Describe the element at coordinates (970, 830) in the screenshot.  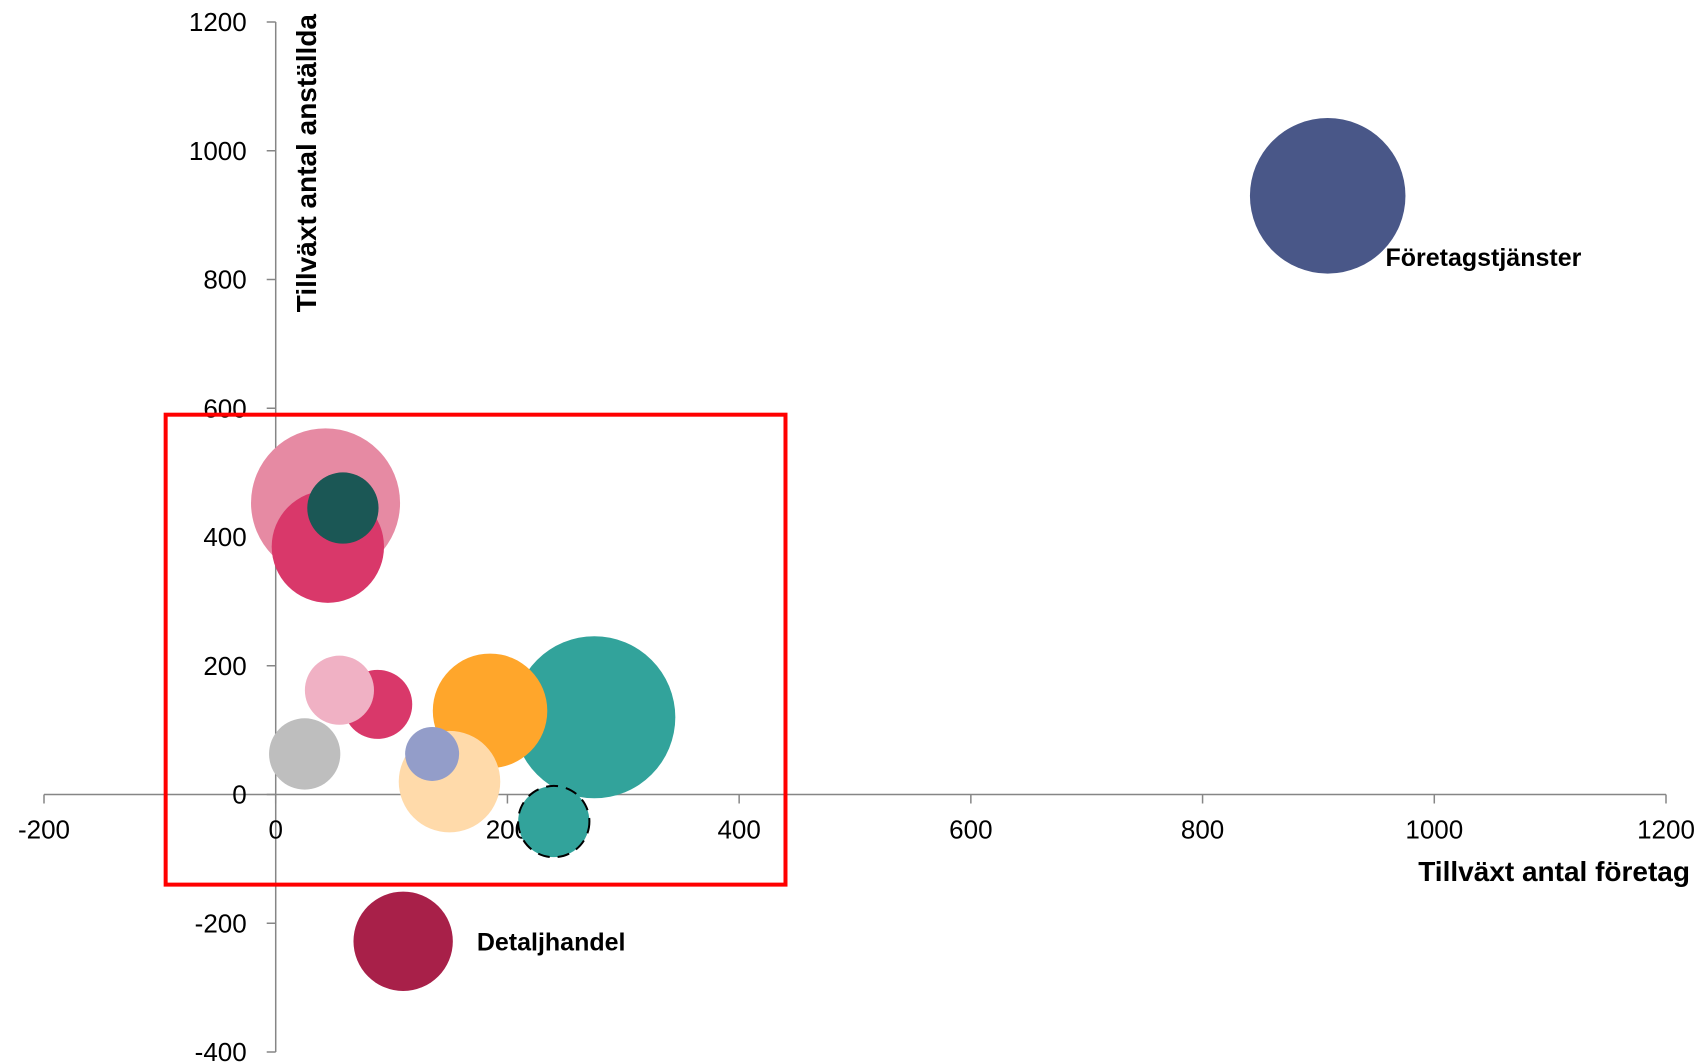
I see `x-tick-label: 600` at that location.